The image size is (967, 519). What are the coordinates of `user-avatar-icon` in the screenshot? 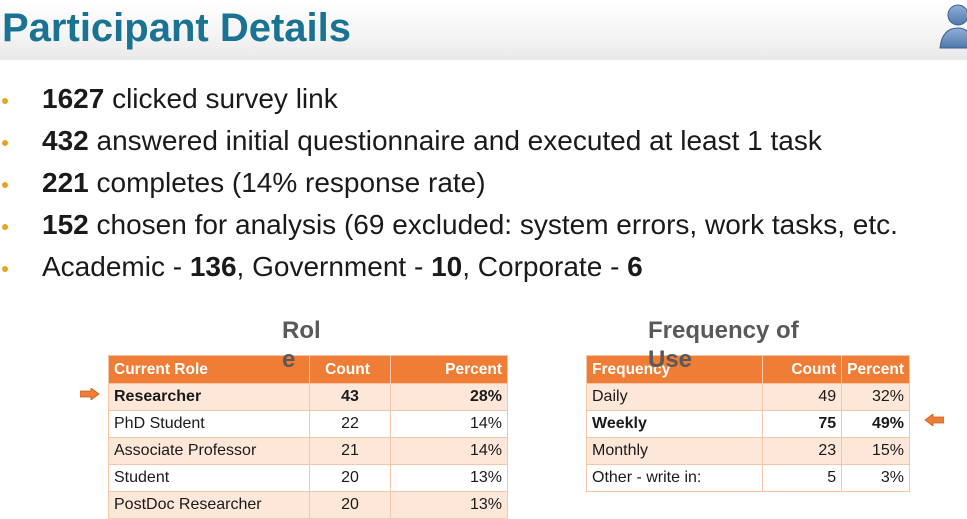 It's located at (953, 26).